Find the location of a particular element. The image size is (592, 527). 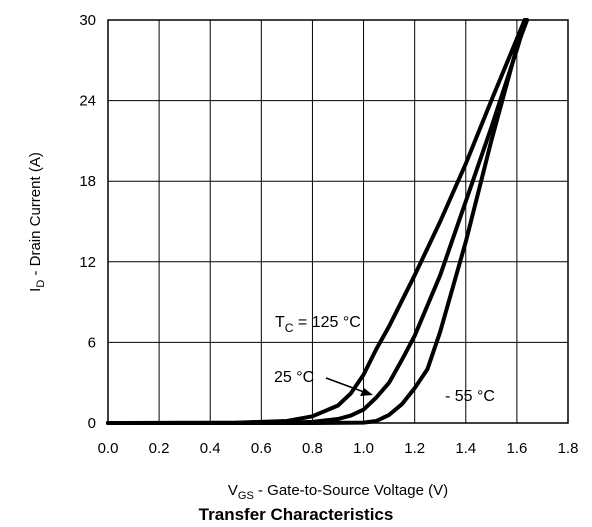

annotation-125c: TC = 125 °C is located at coordinates (318, 324).